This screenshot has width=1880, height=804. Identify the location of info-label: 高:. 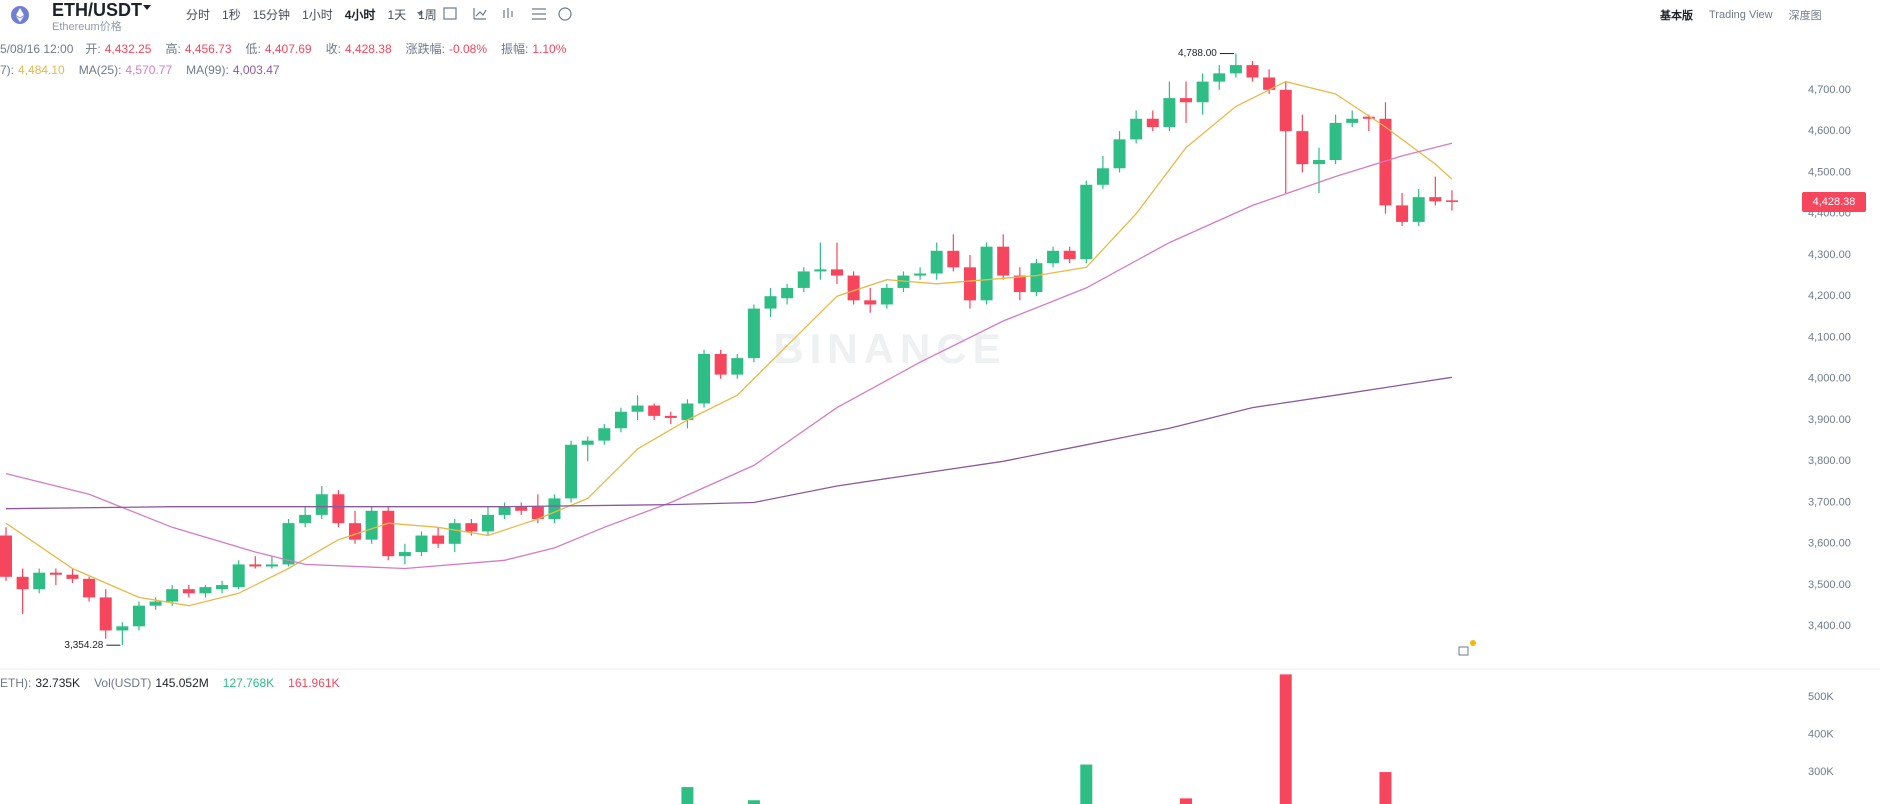
(173, 49).